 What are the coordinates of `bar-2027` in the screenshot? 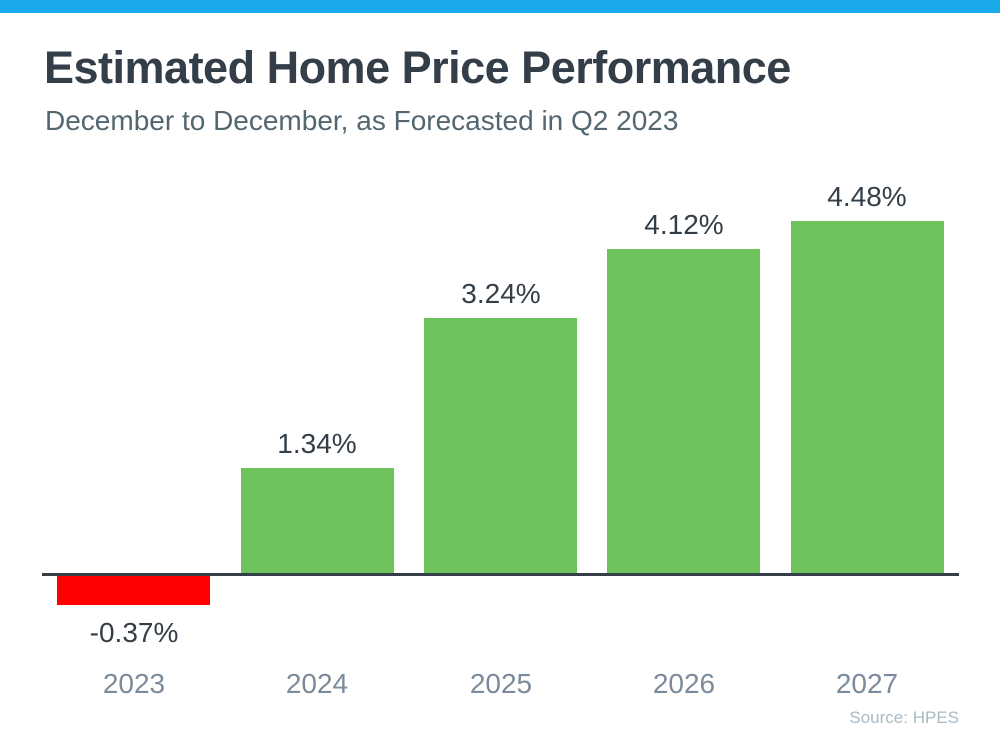 It's located at (867, 397).